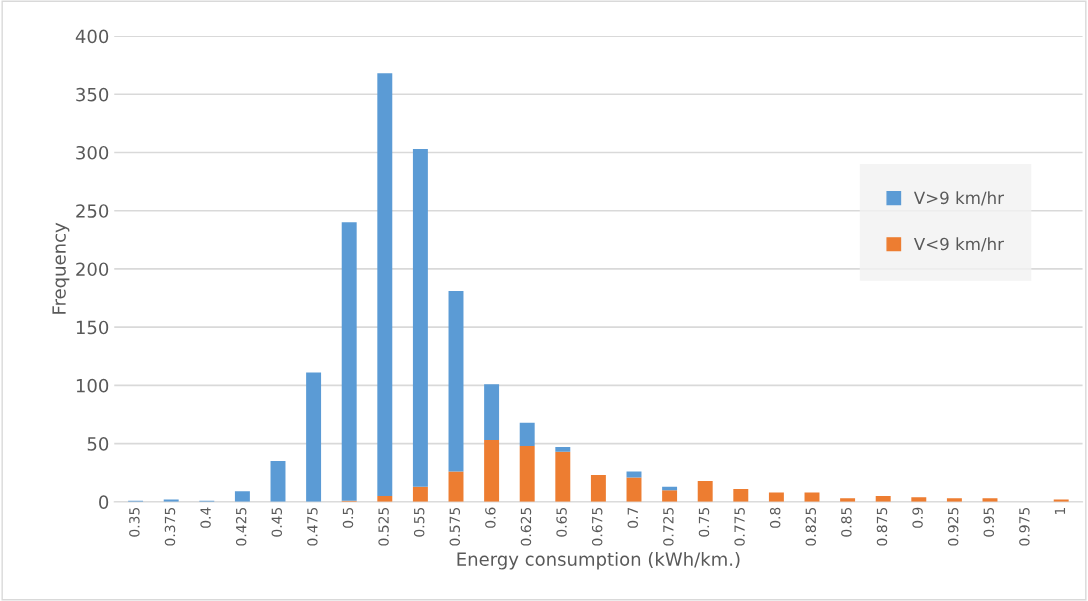 Image resolution: width=1088 pixels, height=601 pixels. What do you see at coordinates (882, 526) in the screenshot?
I see `x-tick-label: 0.875` at bounding box center [882, 526].